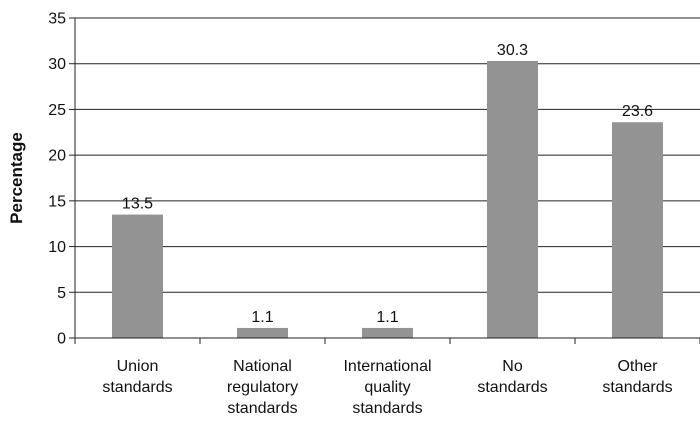 Image resolution: width=700 pixels, height=427 pixels. Describe the element at coordinates (57, 19) in the screenshot. I see `y-tick-label: 35` at that location.